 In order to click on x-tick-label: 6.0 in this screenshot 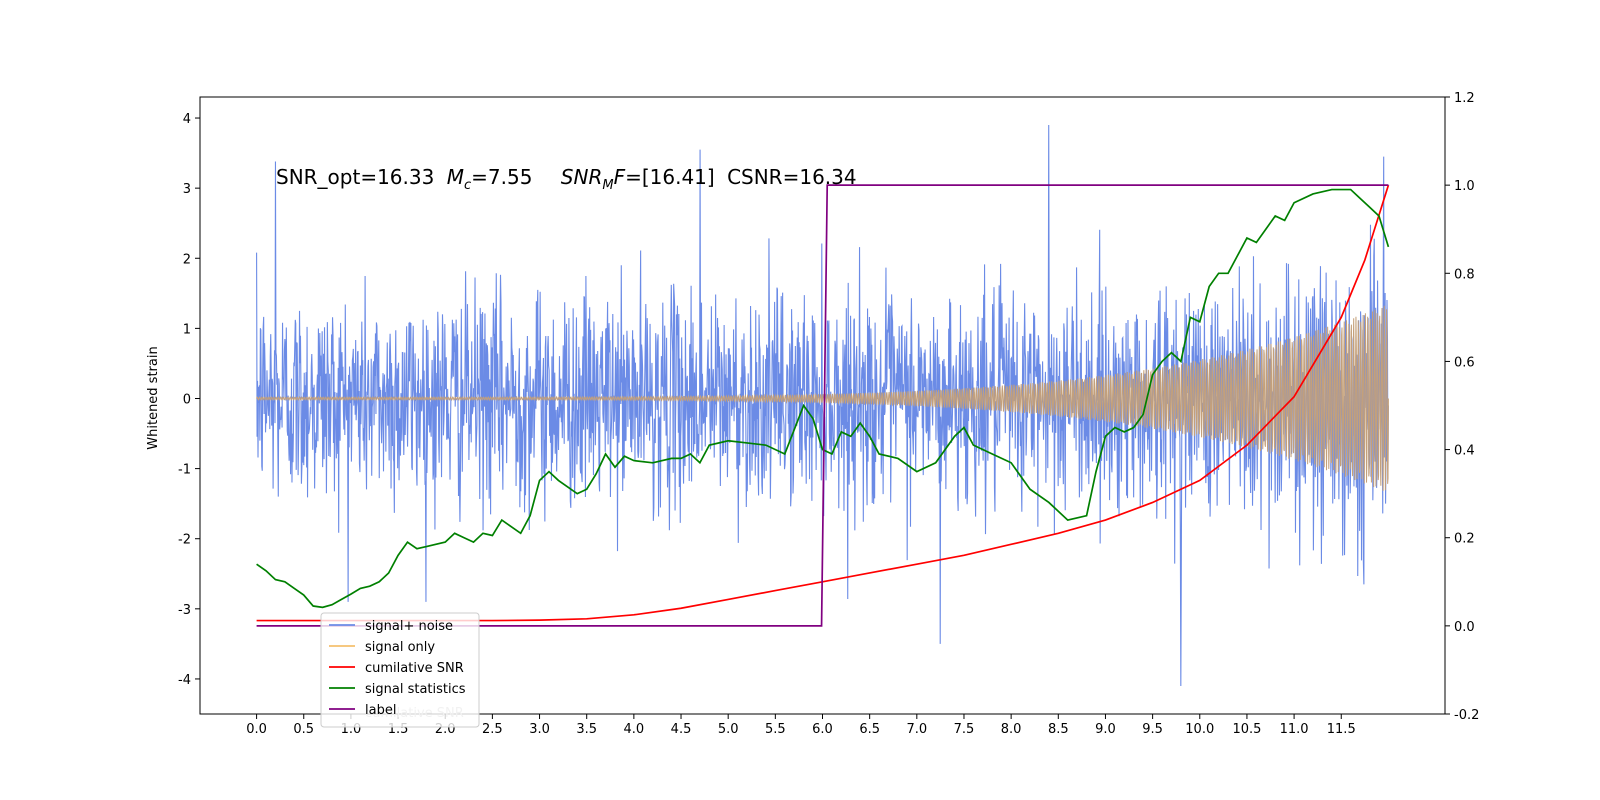, I will do `click(822, 729)`.